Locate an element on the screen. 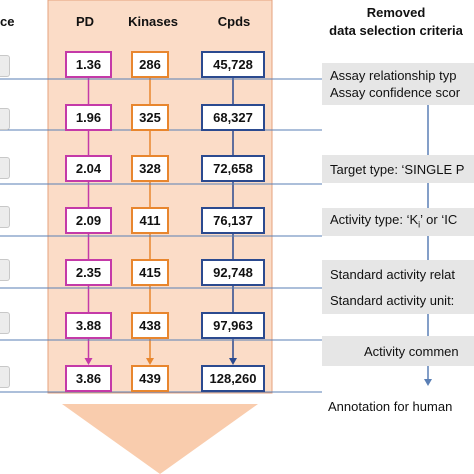 This screenshot has height=474, width=474. cpds-value: 92,748 is located at coordinates (233, 272).